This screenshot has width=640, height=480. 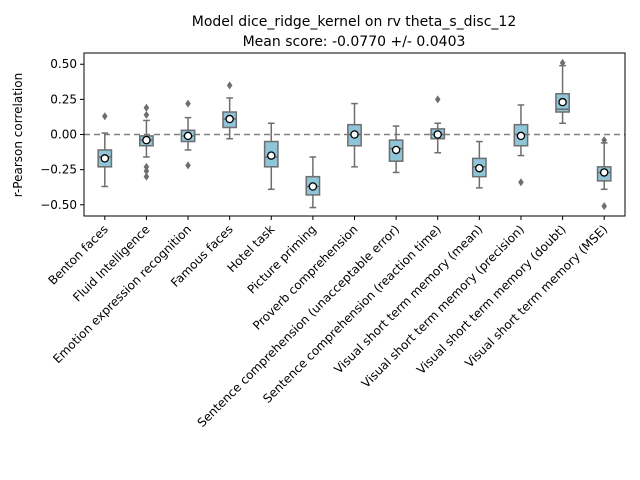 I want to click on y-tick-label: 0.00, so click(x=63, y=135).